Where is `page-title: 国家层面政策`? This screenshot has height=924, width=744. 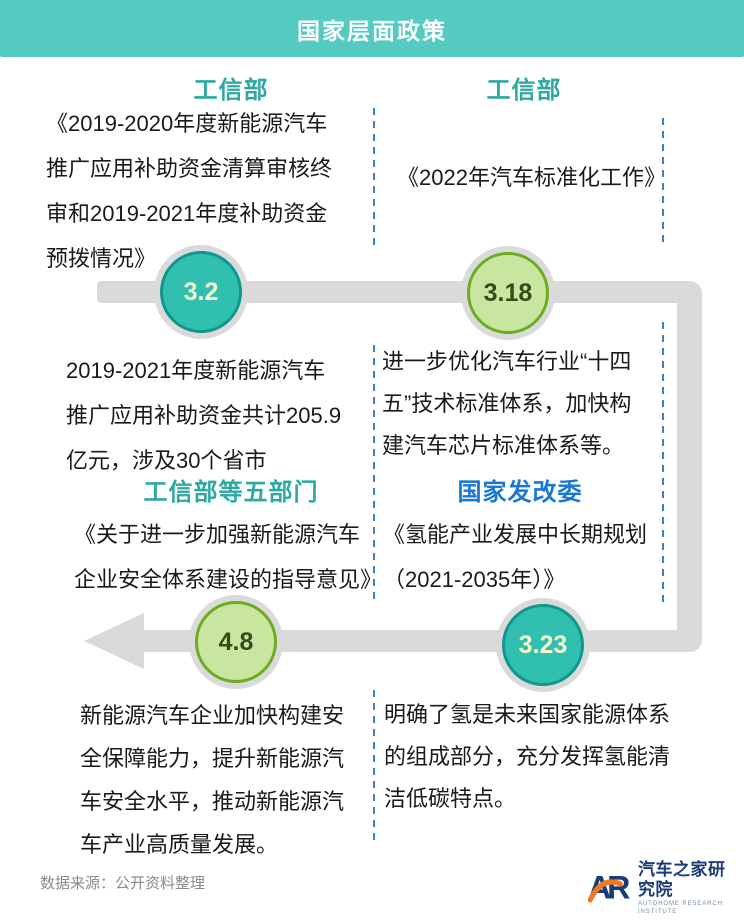 page-title: 国家层面政策 is located at coordinates (372, 30).